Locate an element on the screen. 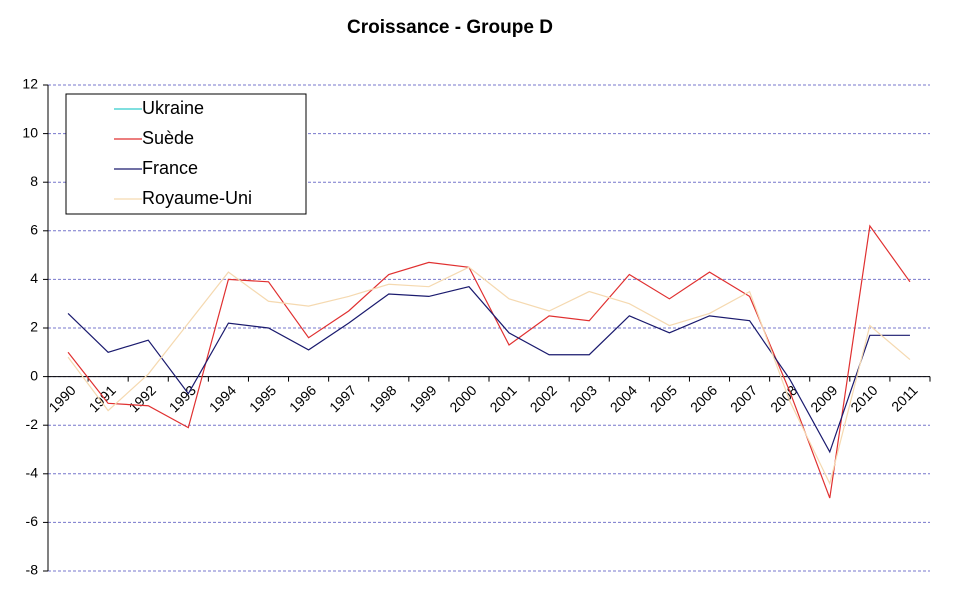 The width and height of the screenshot is (962, 595). legend-label: Suède is located at coordinates (168, 138).